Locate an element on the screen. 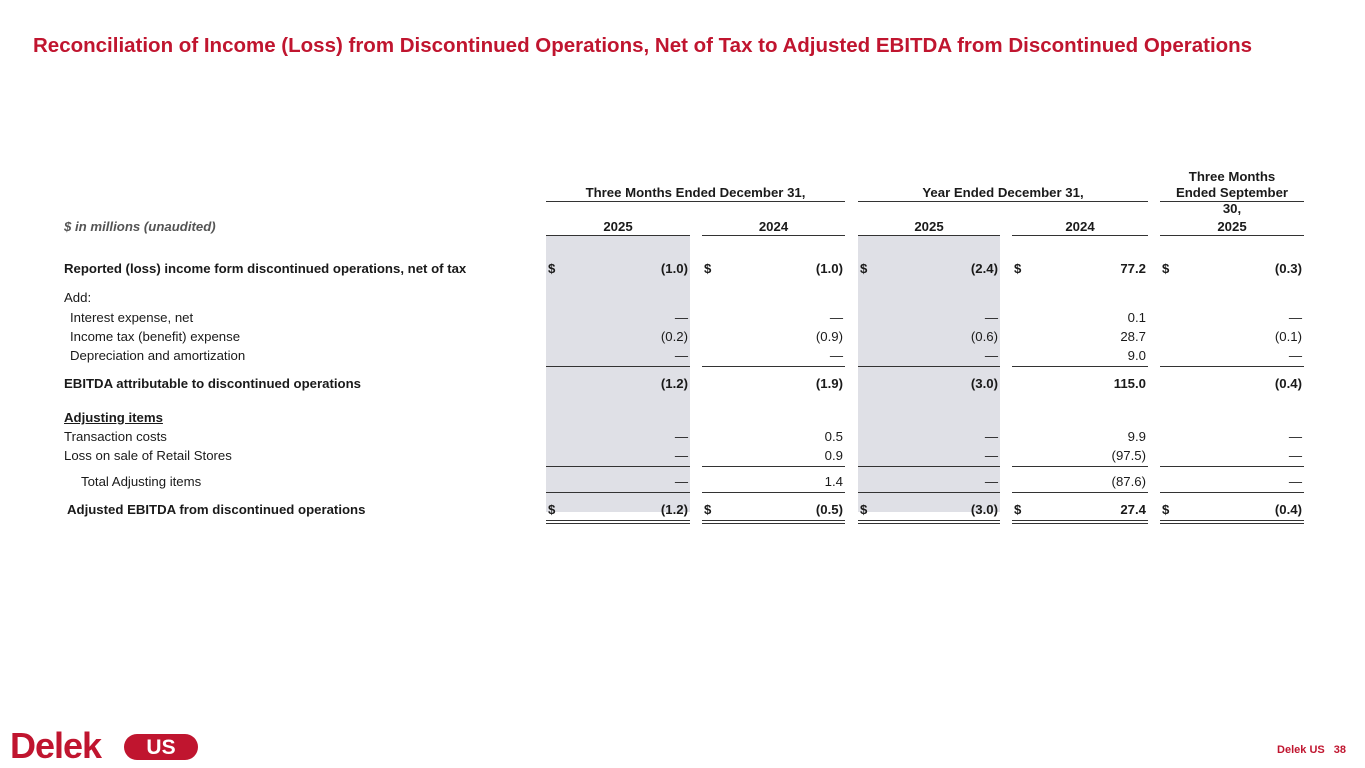  table-cell: 0.9 is located at coordinates (833, 455).